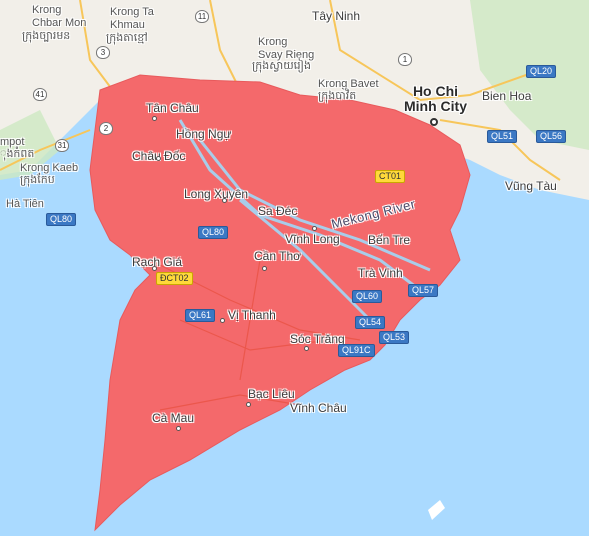  I want to click on dot-ca-mau, so click(178, 428).